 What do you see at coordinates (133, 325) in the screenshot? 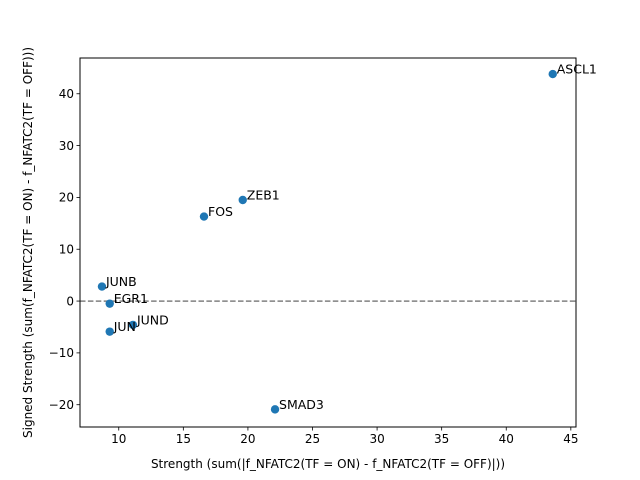
I see `data-point-jund` at bounding box center [133, 325].